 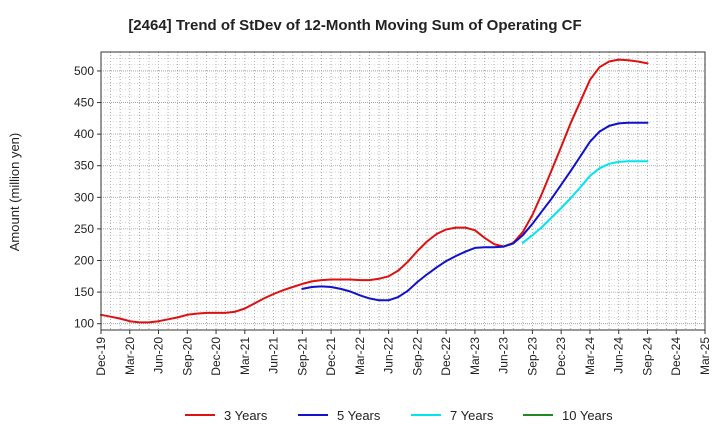 What do you see at coordinates (84, 261) in the screenshot?
I see `y-tick-label: 200` at bounding box center [84, 261].